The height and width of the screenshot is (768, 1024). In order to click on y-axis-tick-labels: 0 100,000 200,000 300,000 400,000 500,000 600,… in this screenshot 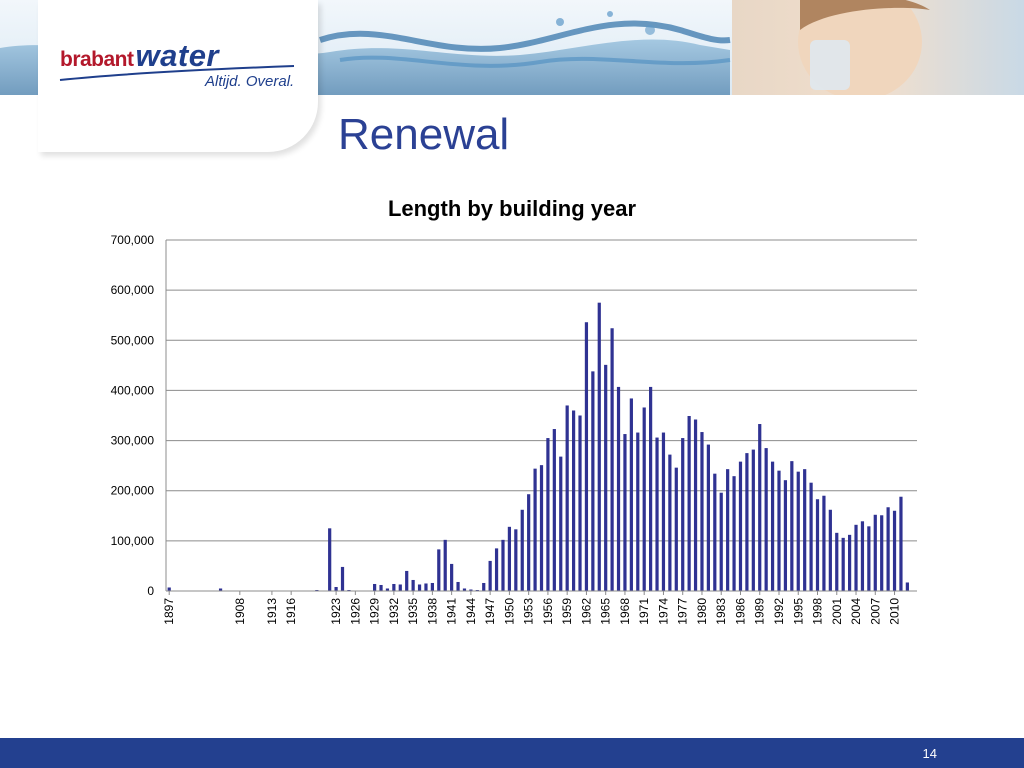, I will do `click(133, 415)`.